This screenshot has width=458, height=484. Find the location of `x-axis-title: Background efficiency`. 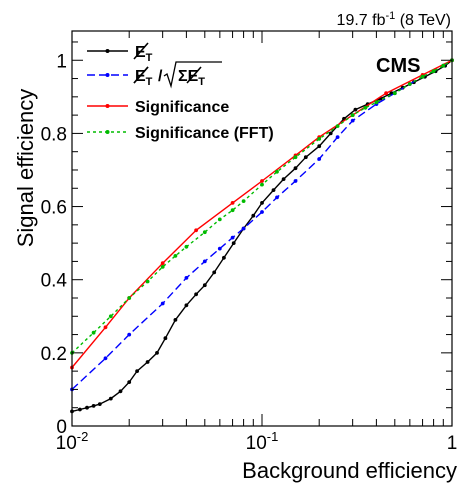

x-axis-title: Background efficiency is located at coordinates (349, 470).